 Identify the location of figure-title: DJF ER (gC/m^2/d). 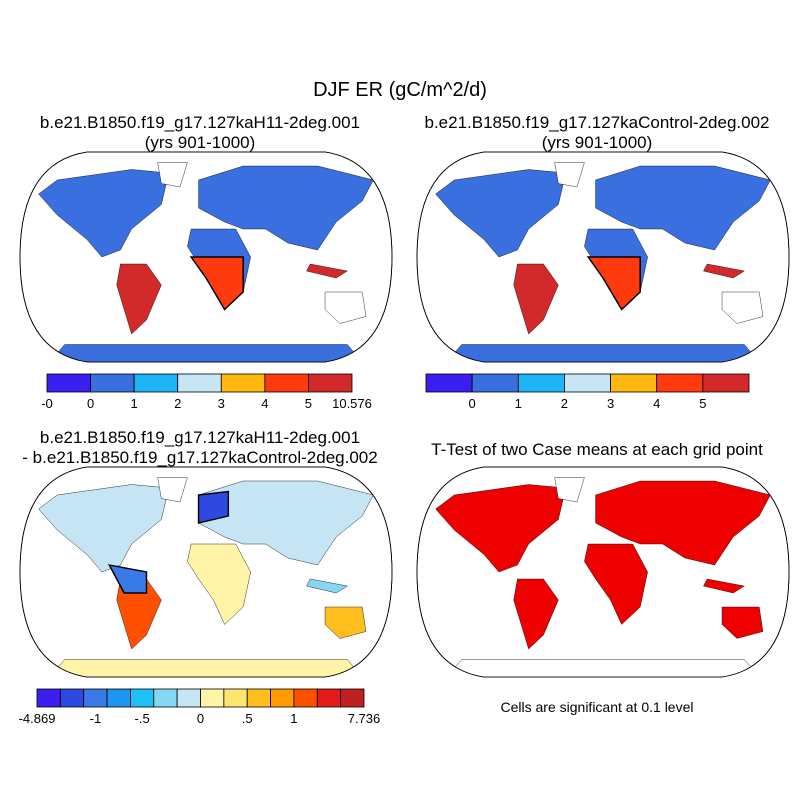
(400, 90).